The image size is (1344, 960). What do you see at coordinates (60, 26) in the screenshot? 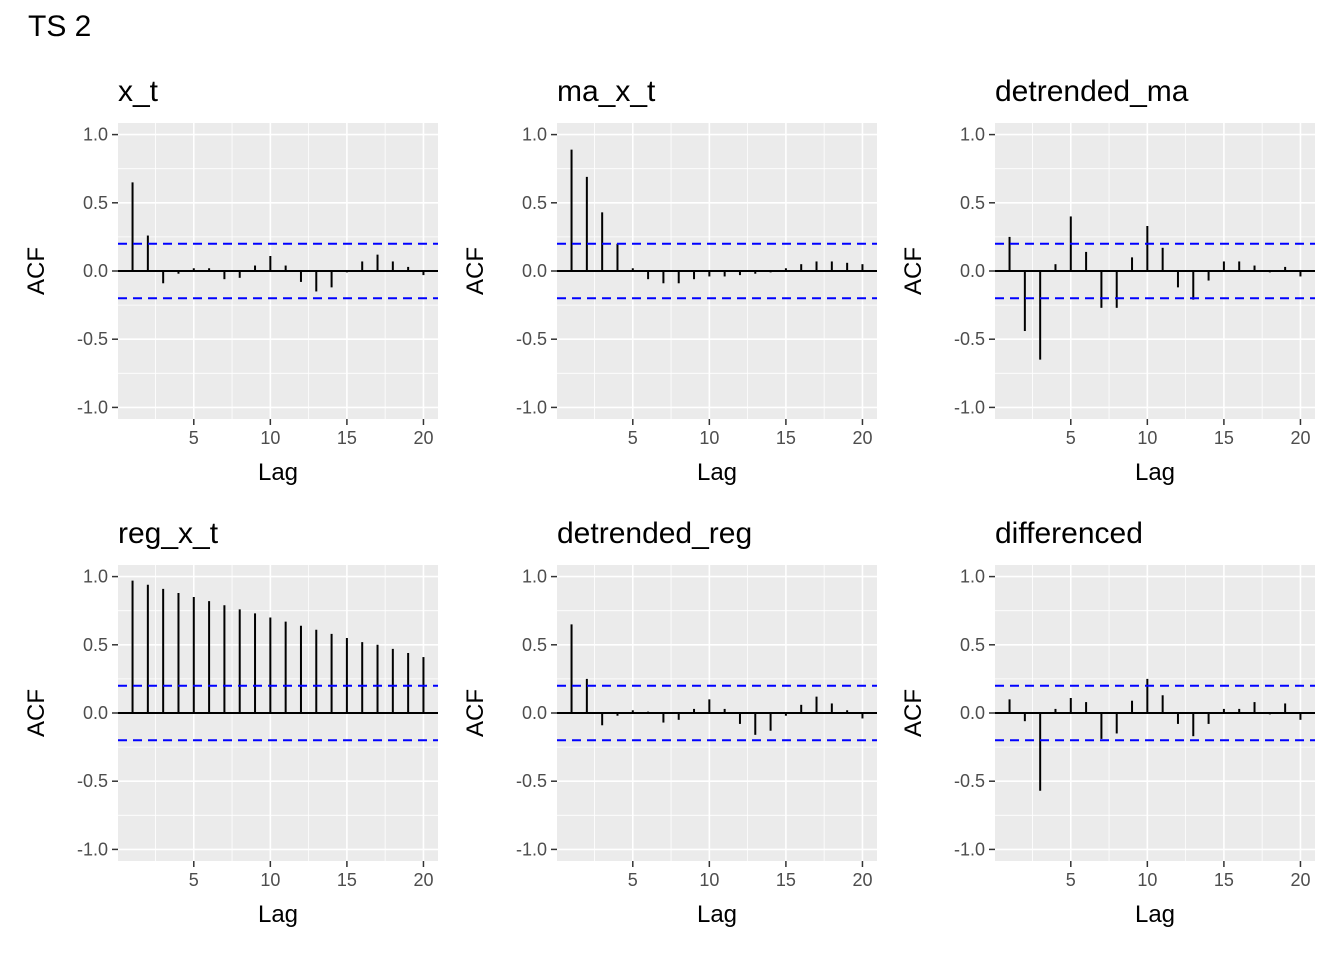
I see `figure-title: TS 2` at bounding box center [60, 26].